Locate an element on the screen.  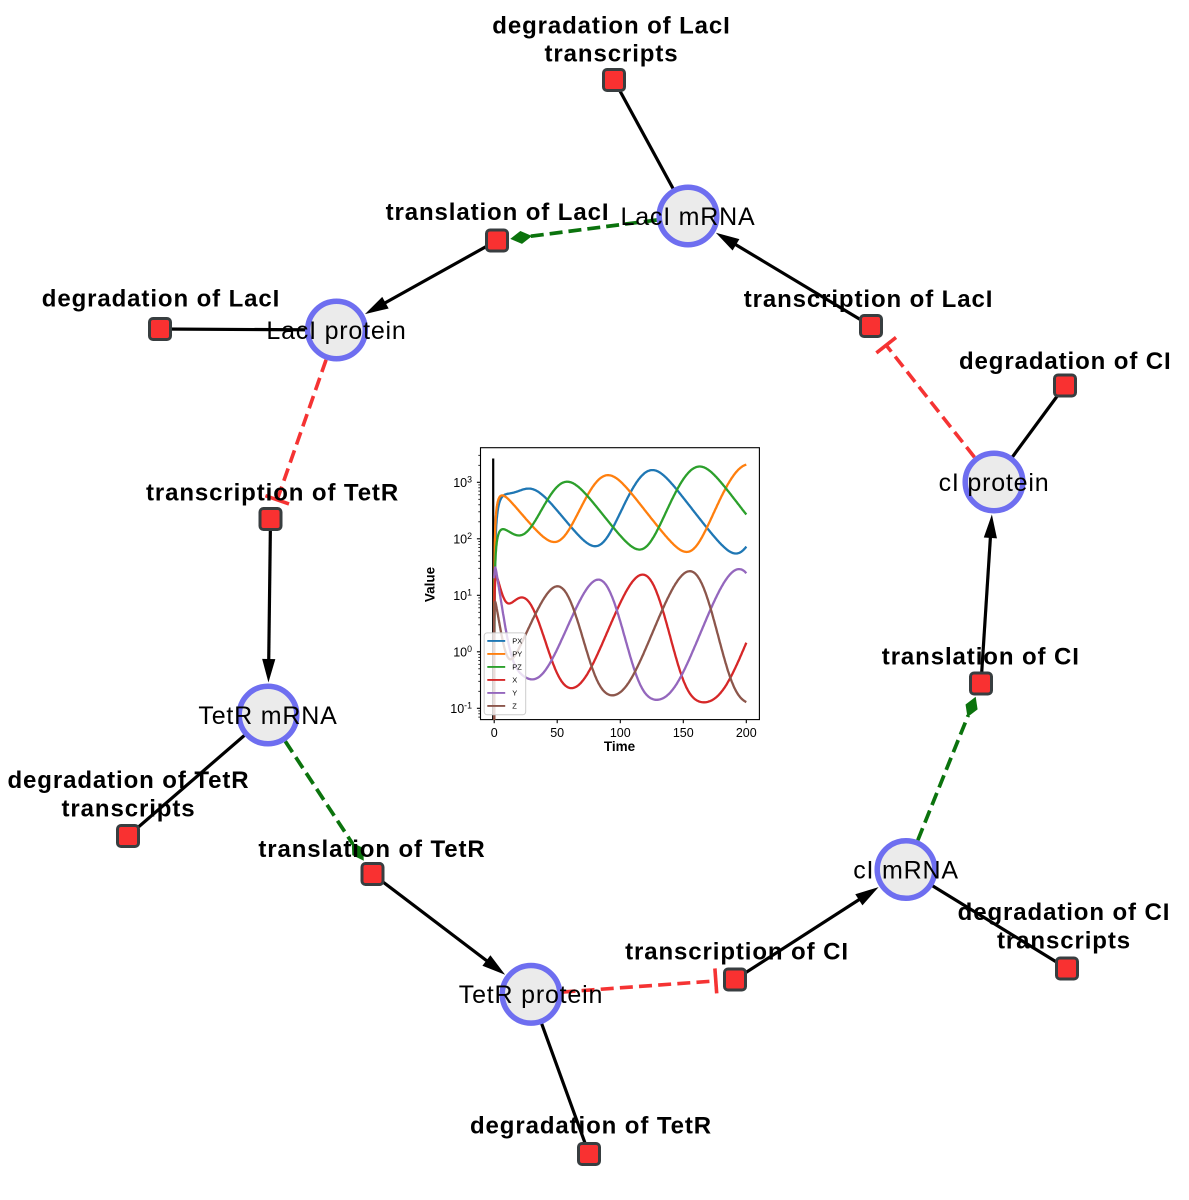
svg-text: PZ is located at coordinates (517, 667).